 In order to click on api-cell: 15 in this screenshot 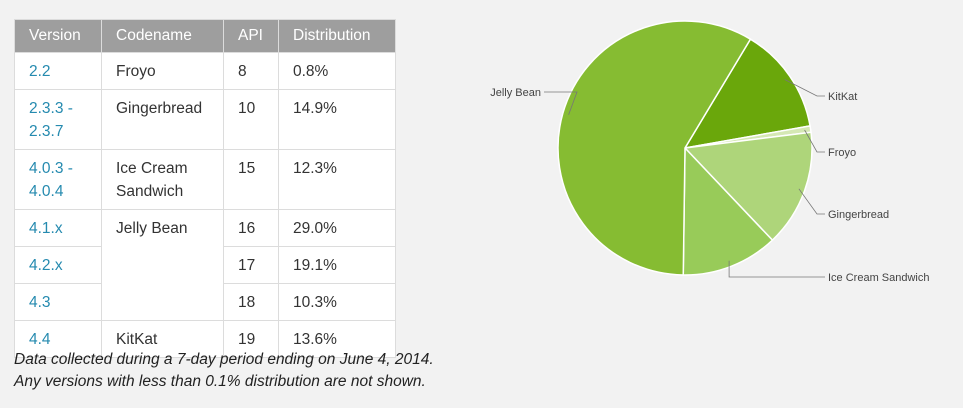, I will do `click(251, 179)`.